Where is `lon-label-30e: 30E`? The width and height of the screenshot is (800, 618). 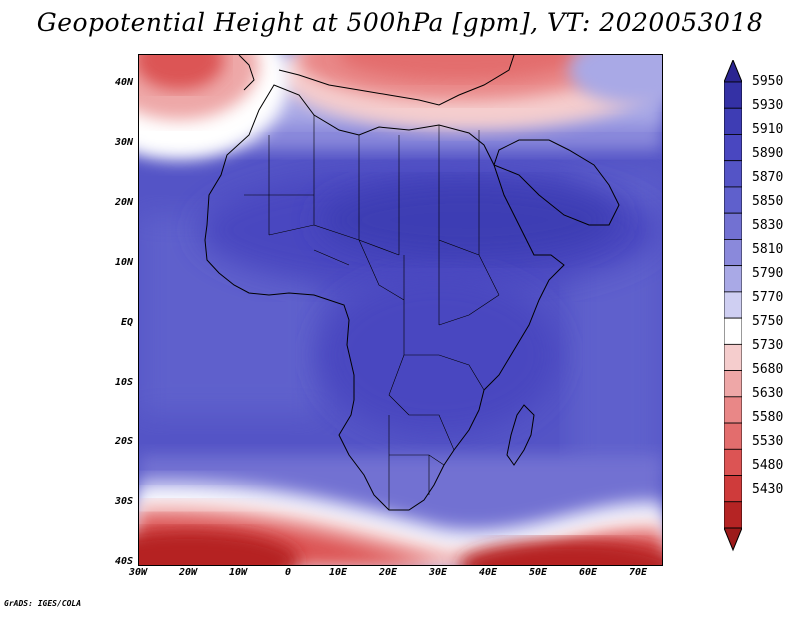
lon-label-30e: 30E is located at coordinates (438, 572).